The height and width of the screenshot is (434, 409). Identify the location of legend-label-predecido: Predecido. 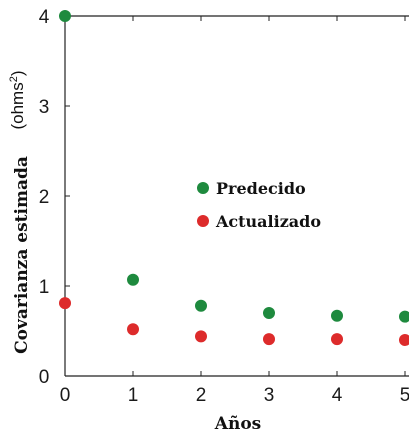
(261, 188).